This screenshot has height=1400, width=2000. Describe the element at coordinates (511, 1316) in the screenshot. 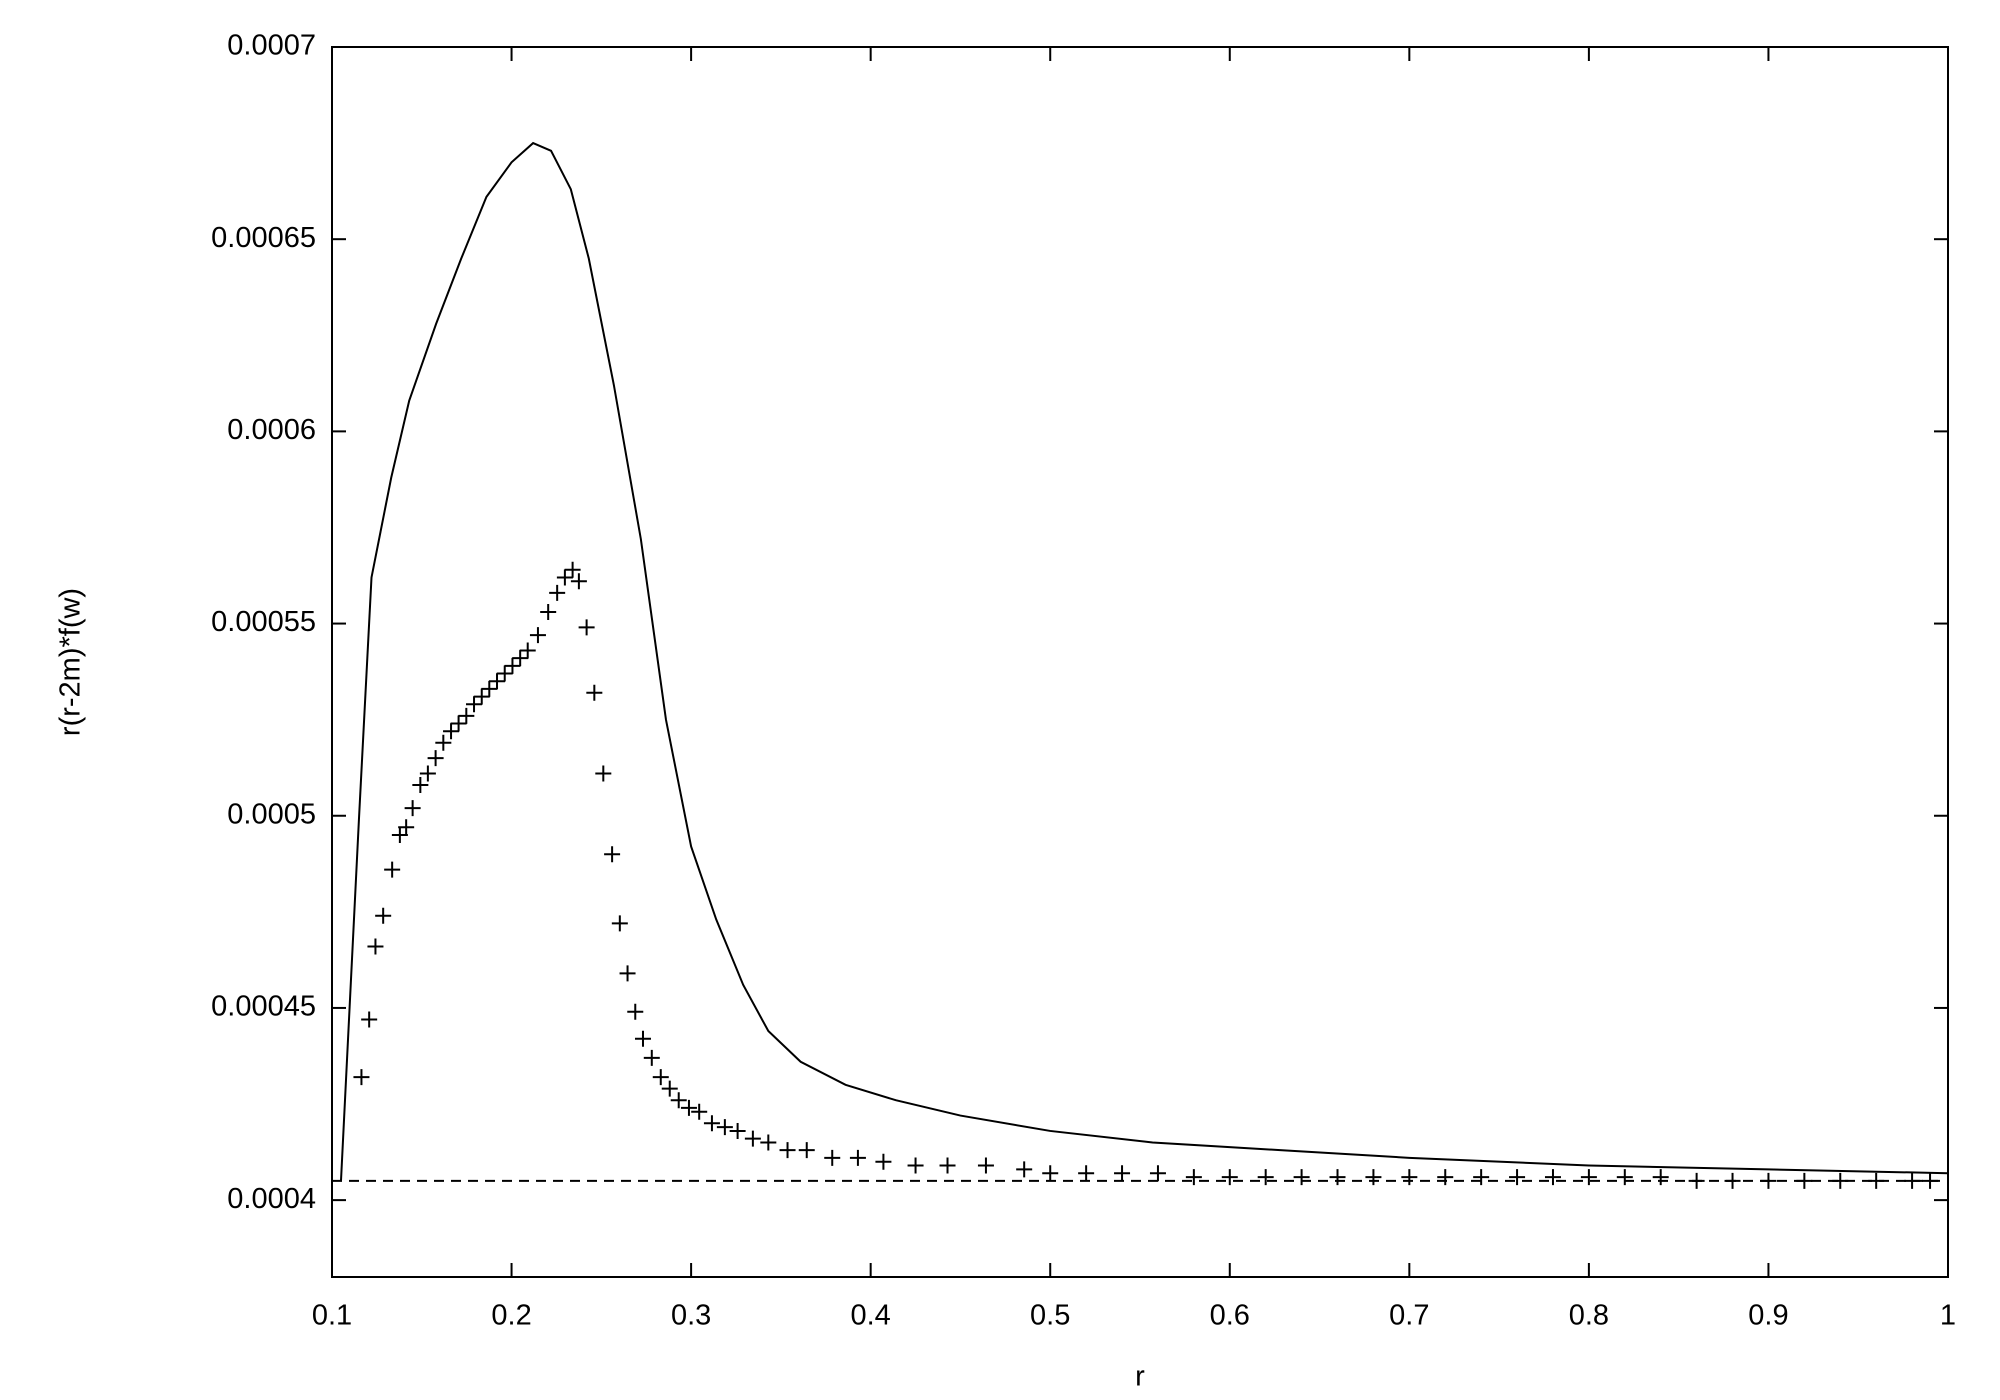

I see `x-tick-label: 0.2` at that location.